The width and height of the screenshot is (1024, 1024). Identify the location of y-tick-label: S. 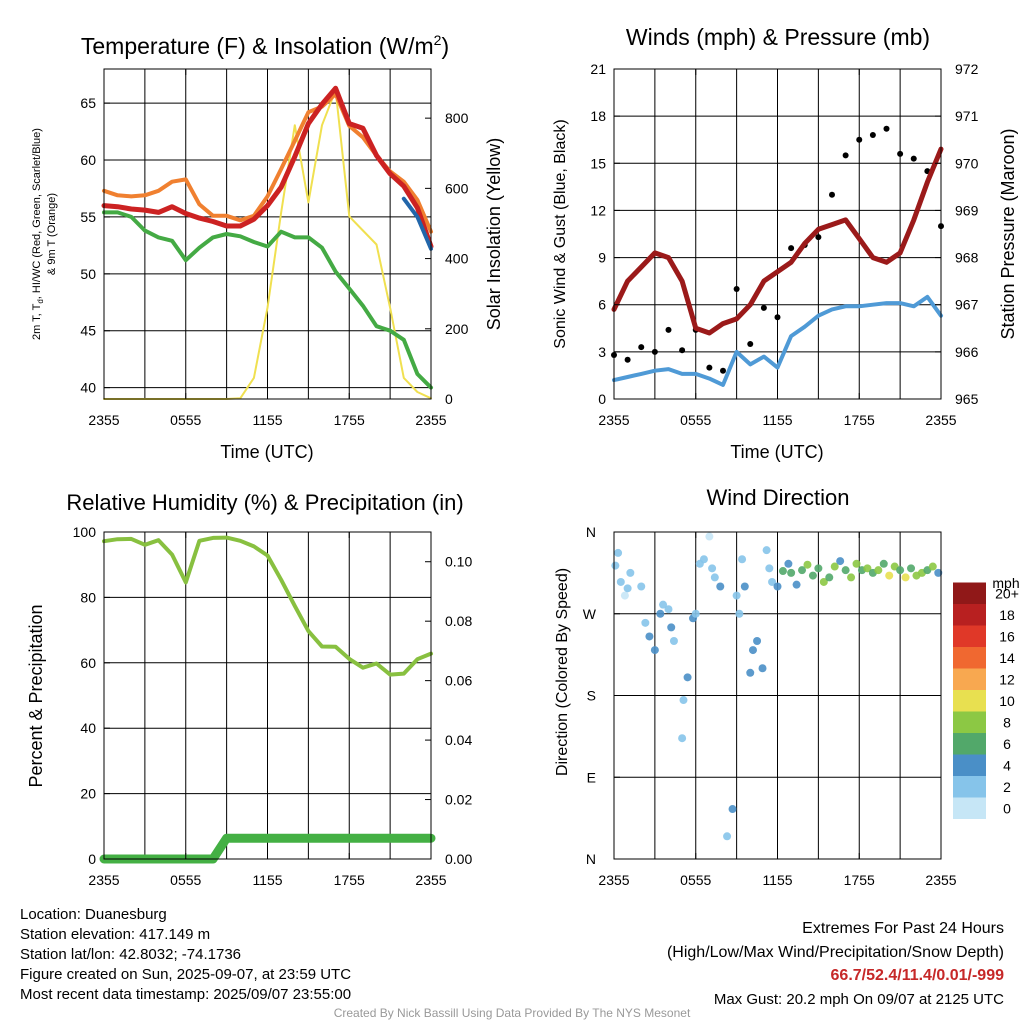
(591, 696).